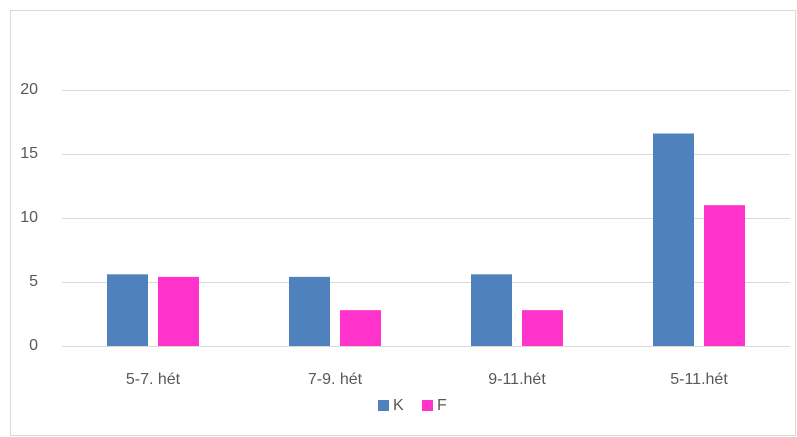  What do you see at coordinates (335, 379) in the screenshot?
I see `x-tick-label: 7-9. hét` at bounding box center [335, 379].